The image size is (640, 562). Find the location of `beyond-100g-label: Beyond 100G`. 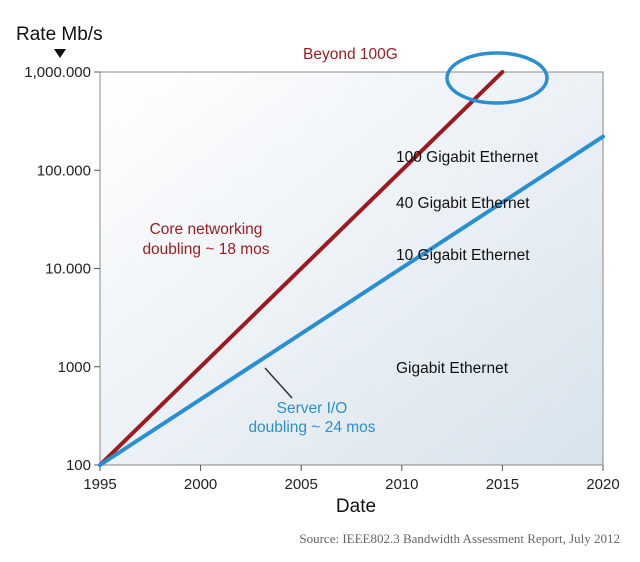

beyond-100g-label: Beyond 100G is located at coordinates (350, 54).